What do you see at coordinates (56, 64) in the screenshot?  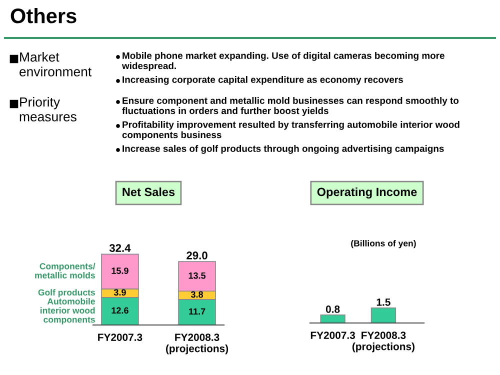 I see `text: Market environment` at bounding box center [56, 64].